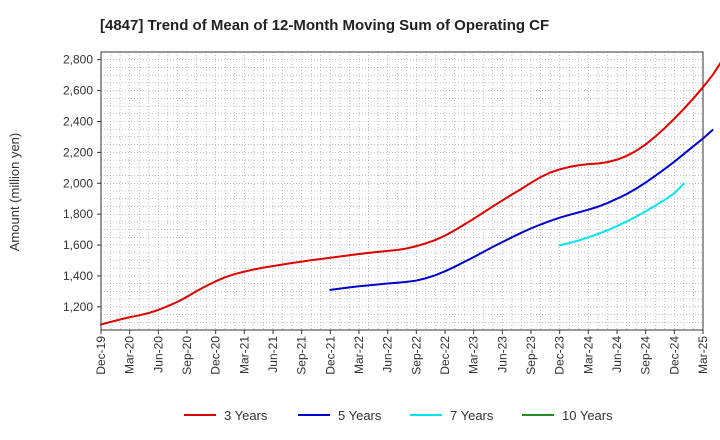 This screenshot has height=440, width=720. Describe the element at coordinates (130, 355) in the screenshot. I see `x-tick-label: Mar-20` at that location.